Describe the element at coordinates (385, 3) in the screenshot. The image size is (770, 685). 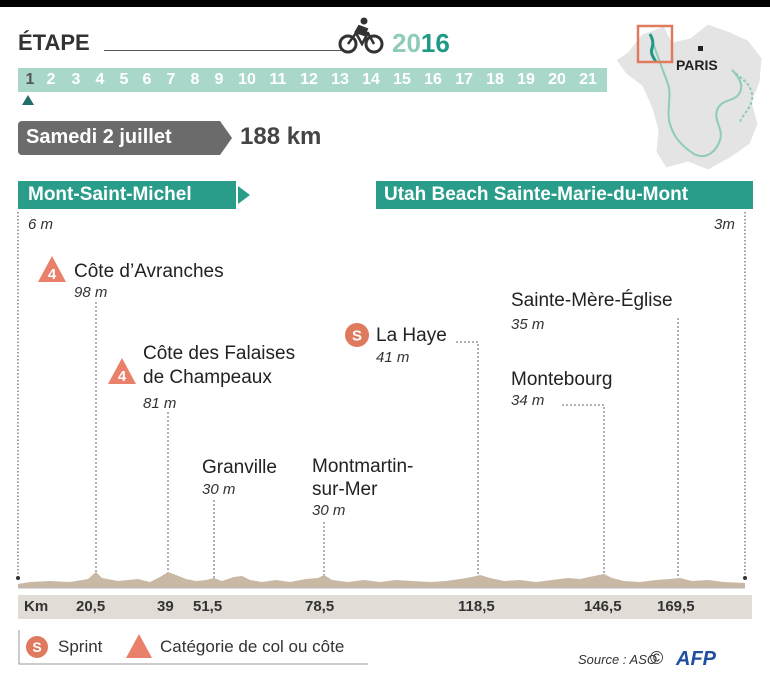
I see `top-black-bar` at that location.